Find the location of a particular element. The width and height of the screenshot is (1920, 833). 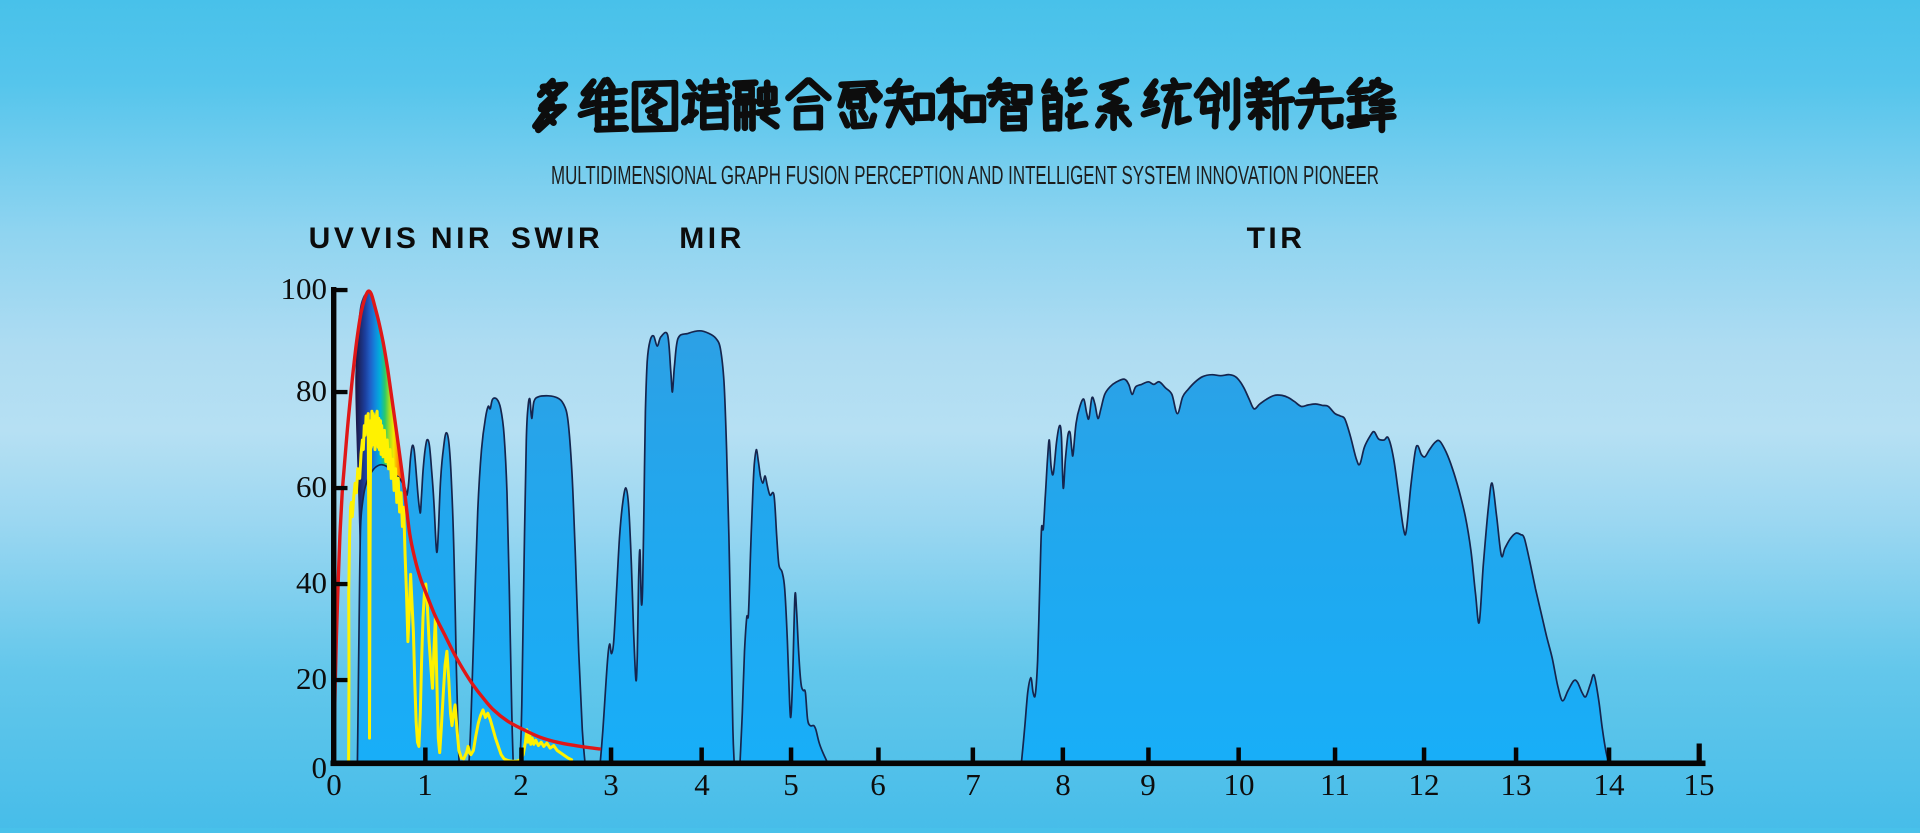

svg-text: 12 is located at coordinates (1424, 784).